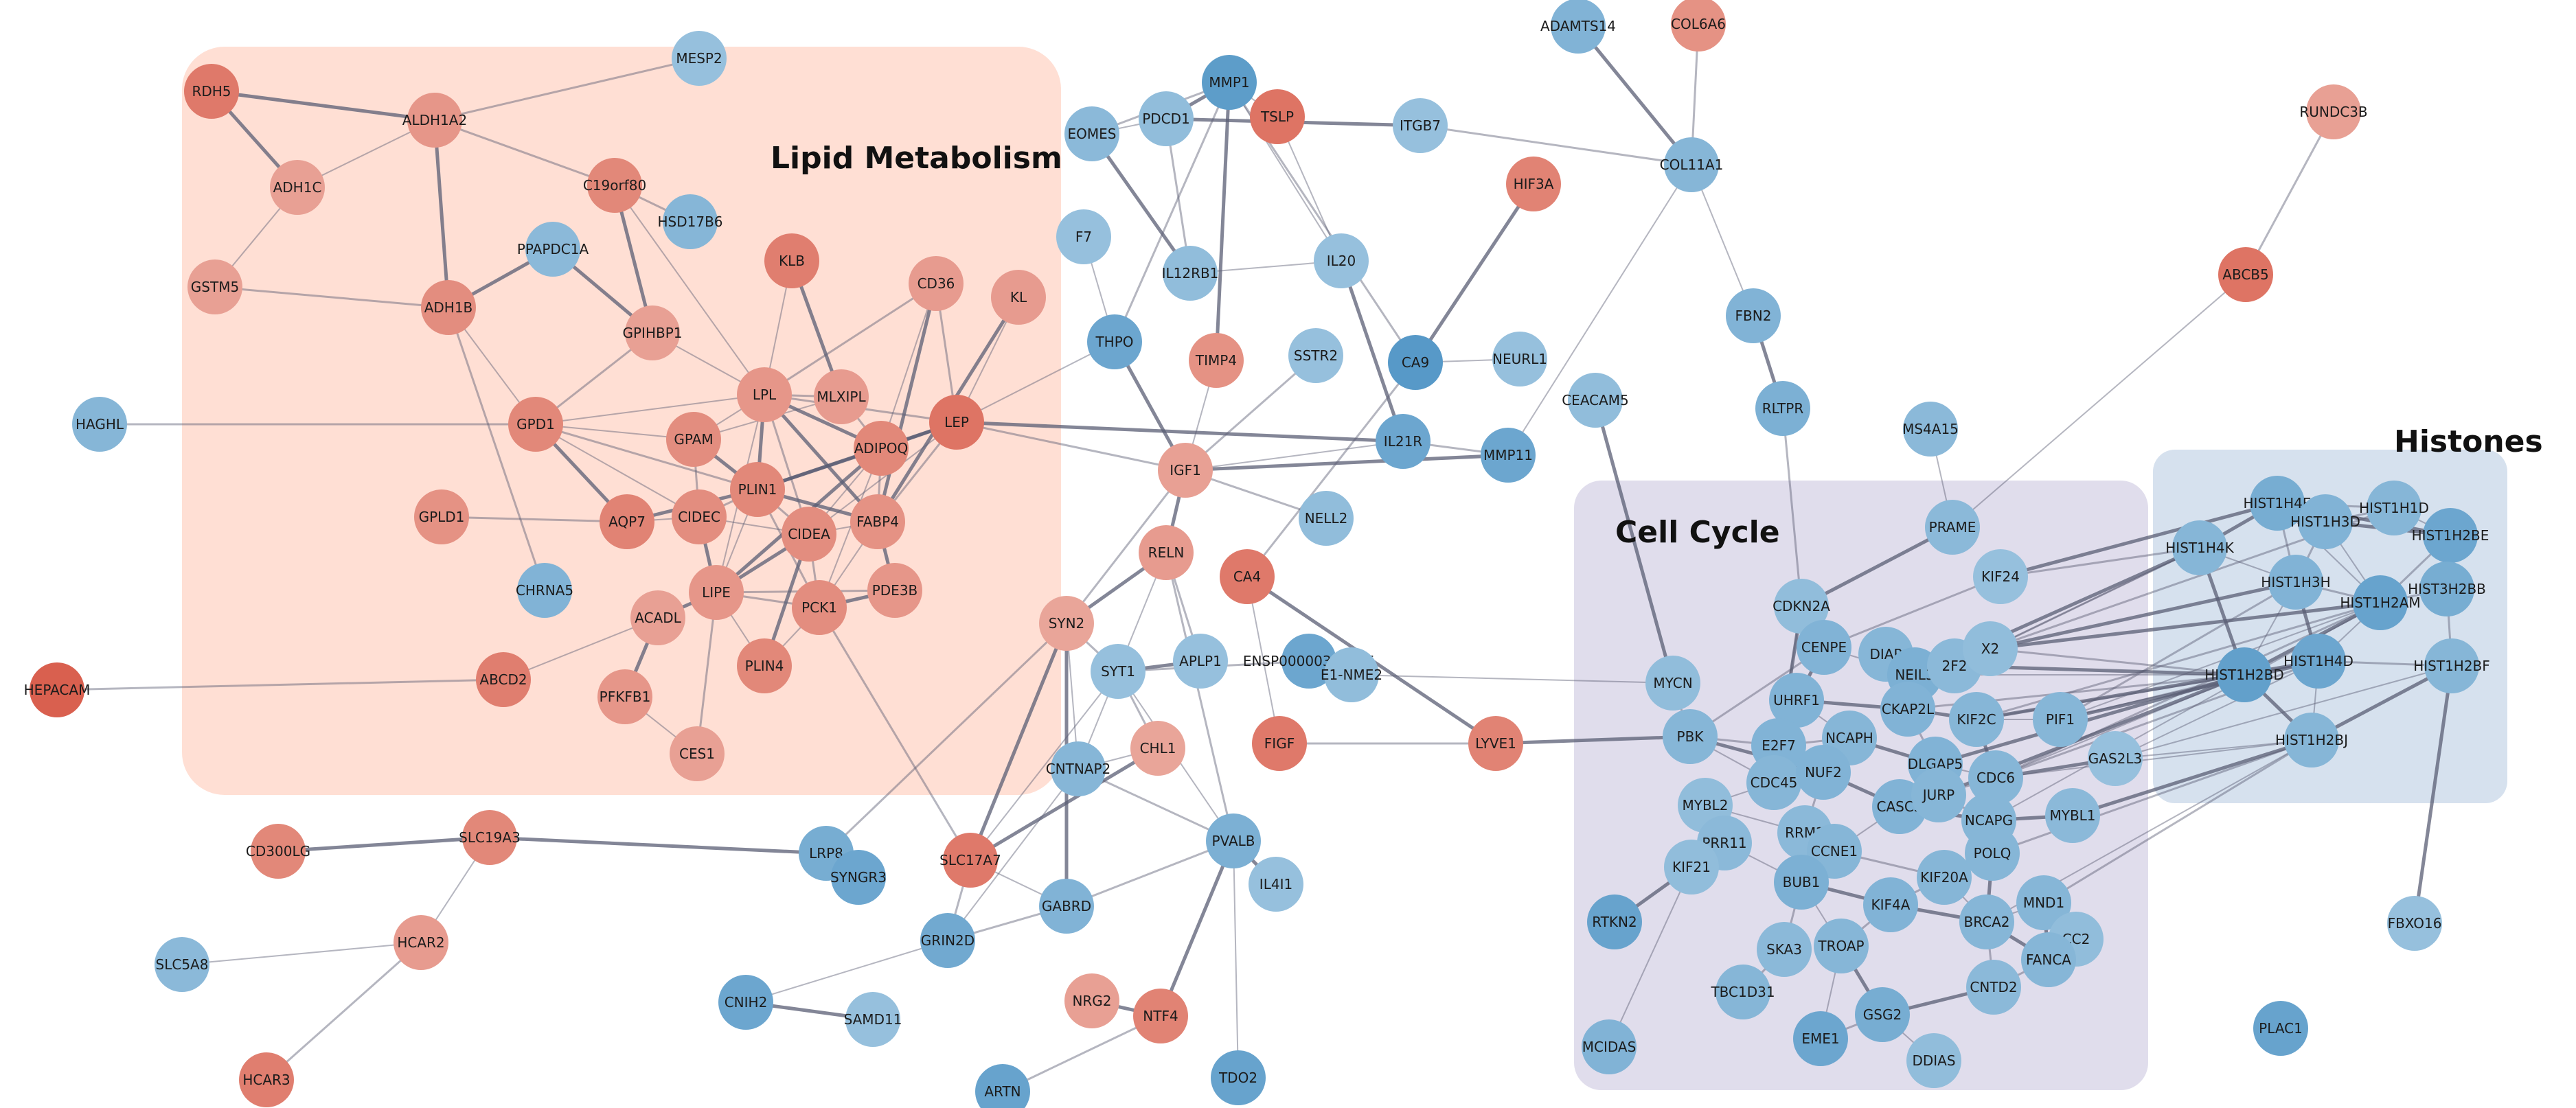 This screenshot has height=1108, width=2576. I want to click on node-il4i1: IL4I1, so click(1276, 884).